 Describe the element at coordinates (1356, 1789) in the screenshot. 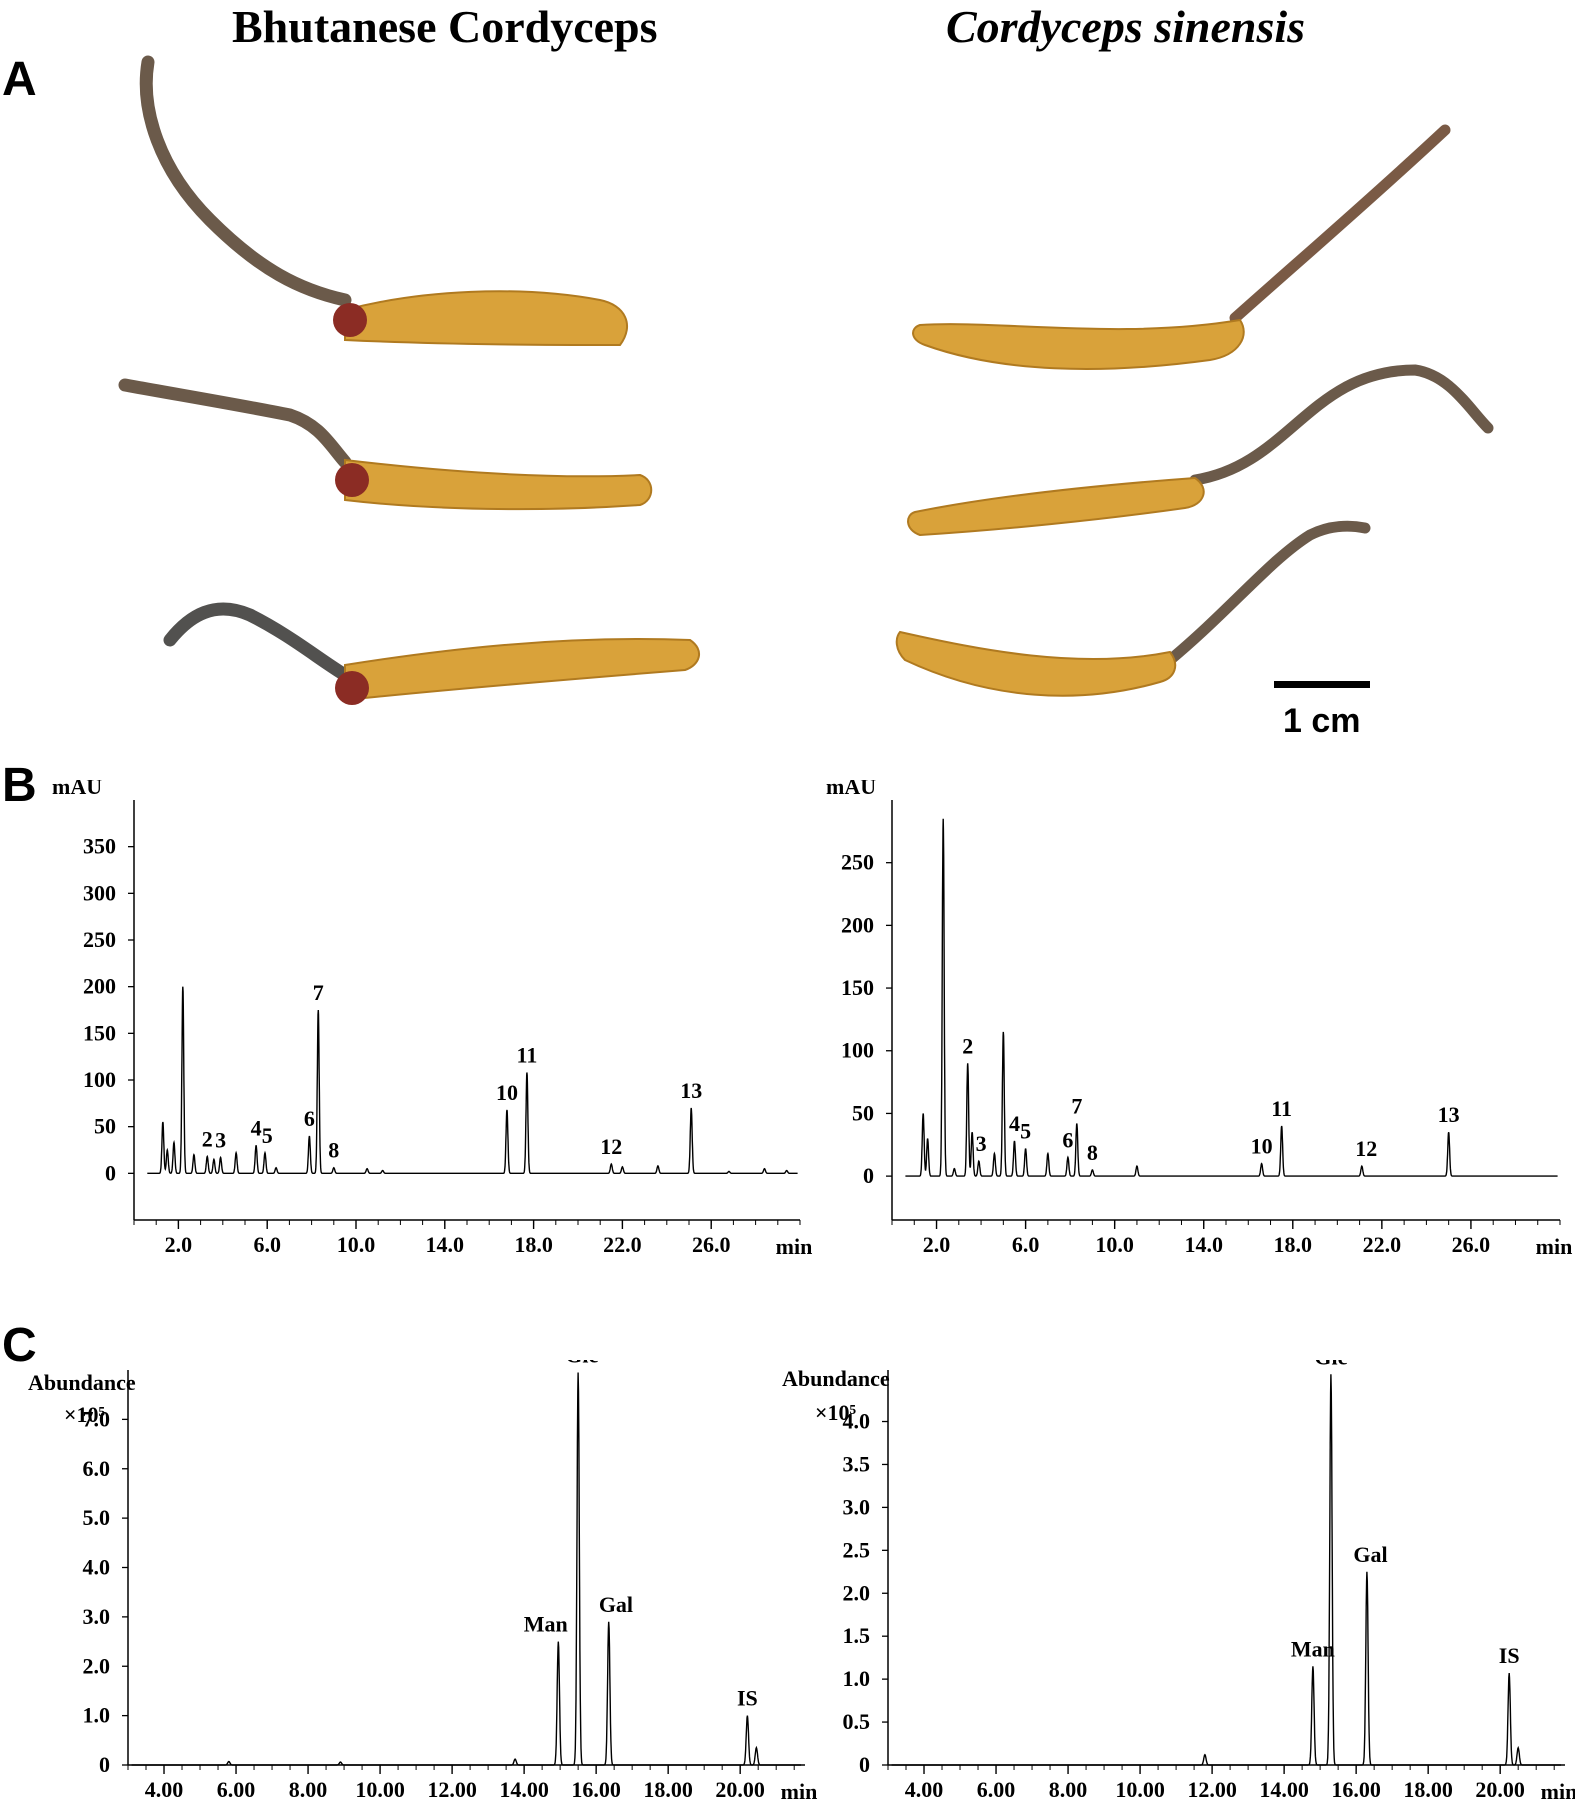

I see `x-tick-label: 16.00` at that location.